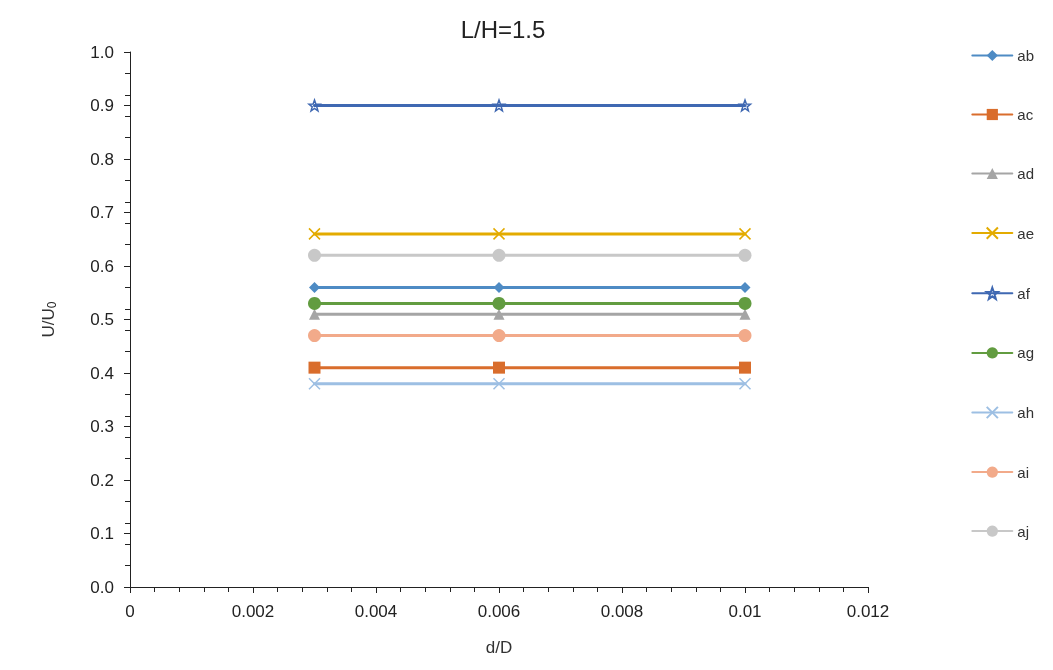 The image size is (1053, 670). Describe the element at coordinates (1025, 233) in the screenshot. I see `legend-label: ae` at that location.